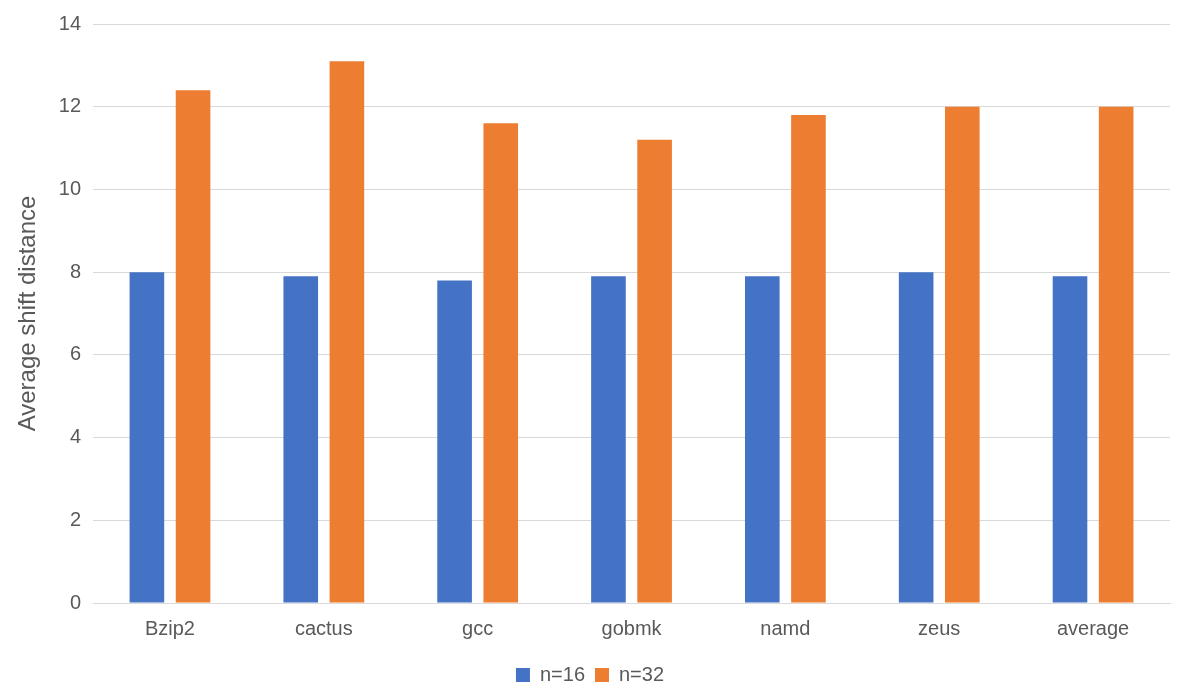 The image size is (1200, 700). Describe the element at coordinates (478, 627) in the screenshot. I see `x-tick-label: gcc` at that location.